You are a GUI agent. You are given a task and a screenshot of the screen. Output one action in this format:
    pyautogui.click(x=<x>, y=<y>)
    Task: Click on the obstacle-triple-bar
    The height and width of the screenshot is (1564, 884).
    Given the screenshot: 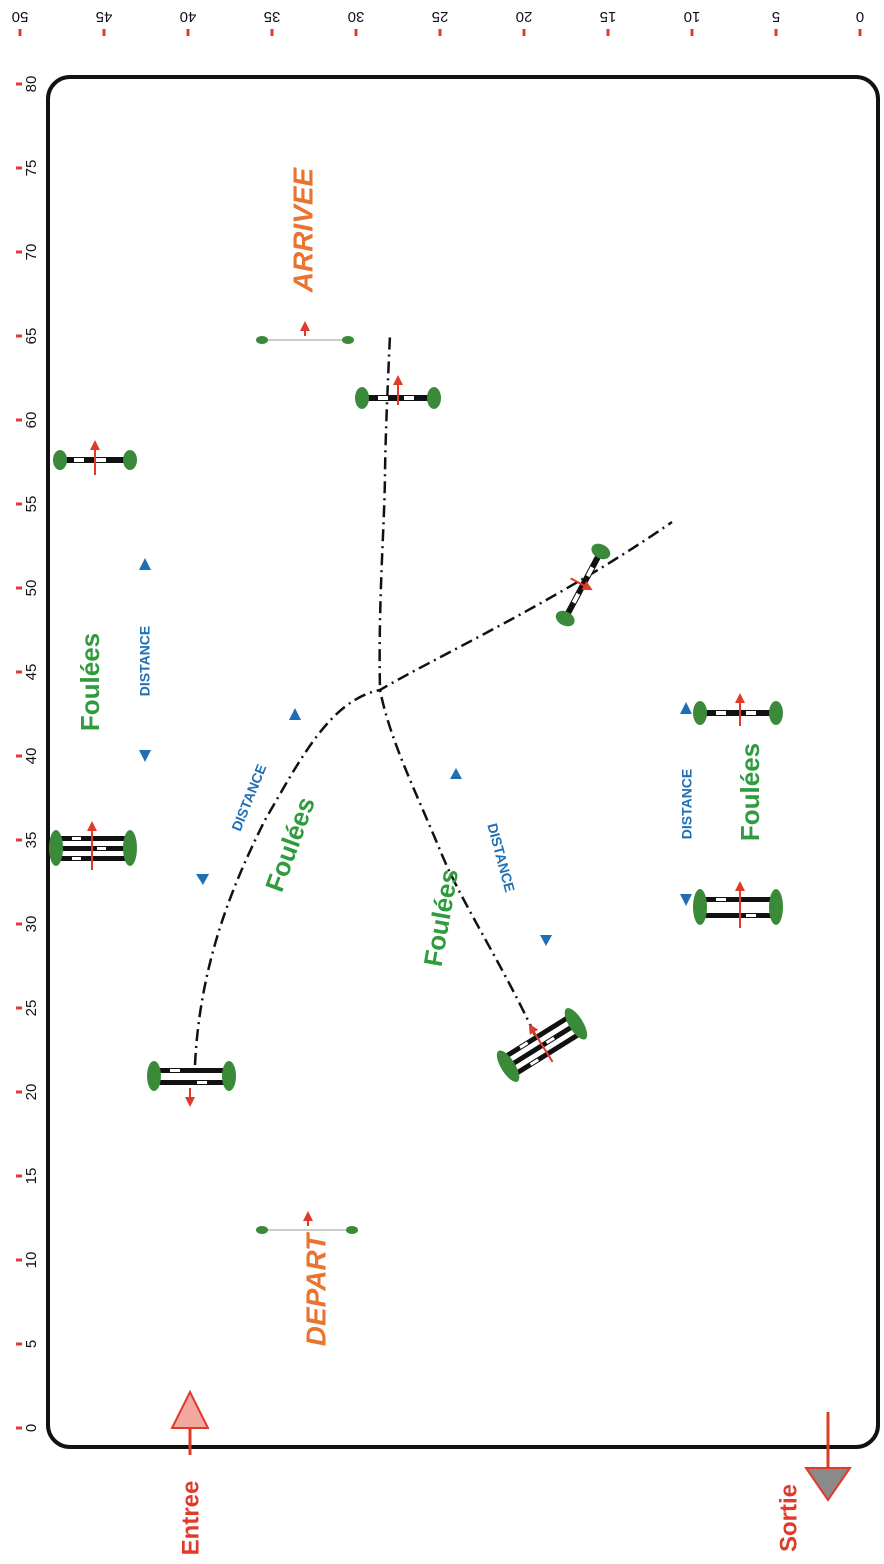 What is the action you would take?
    pyautogui.click(x=93, y=845)
    